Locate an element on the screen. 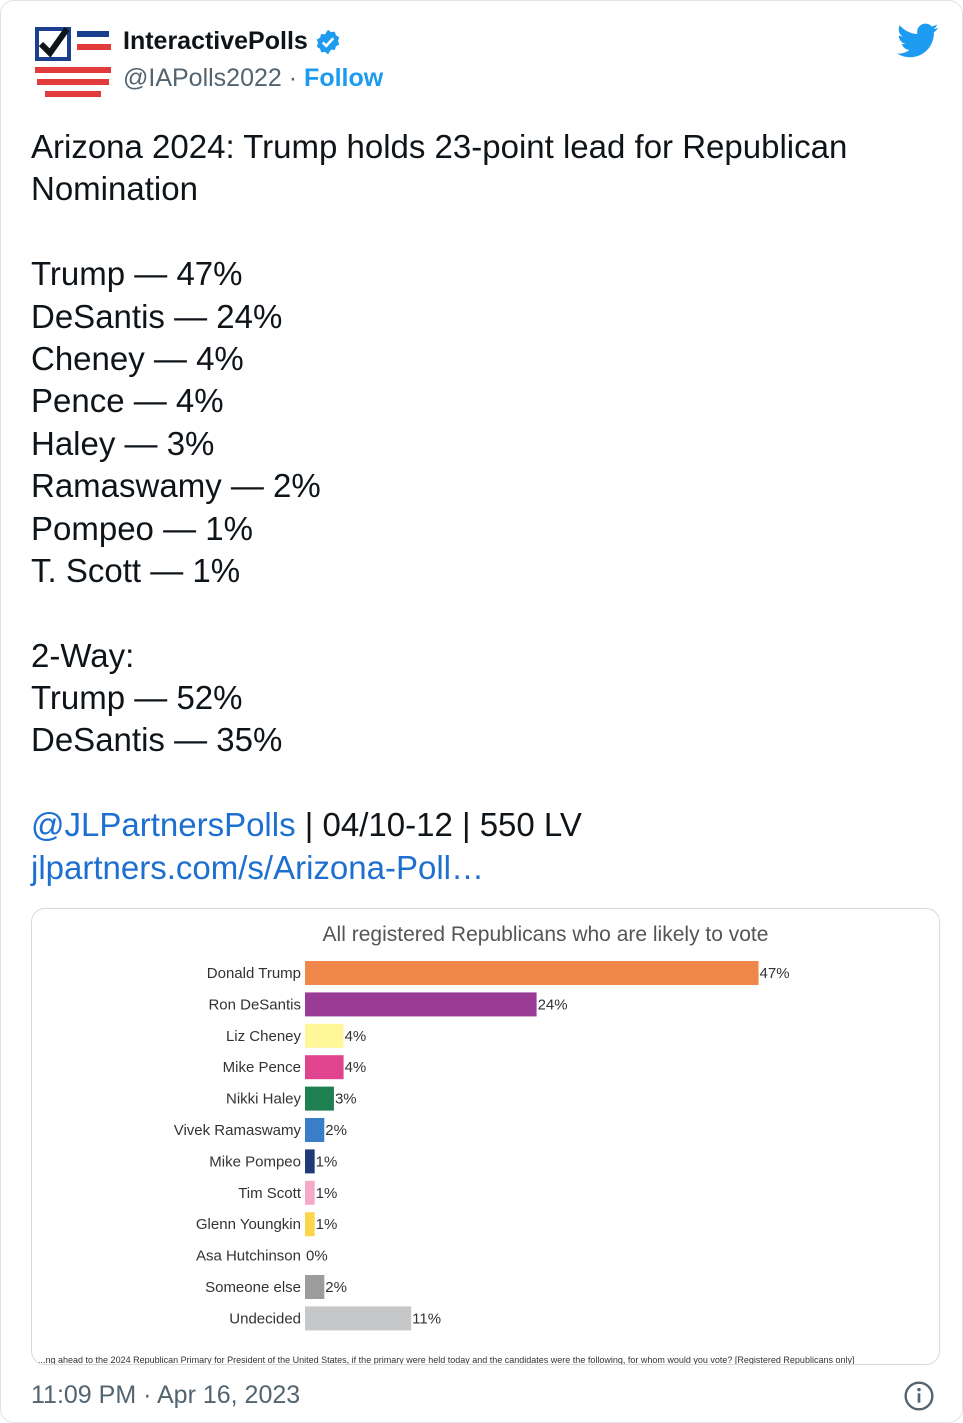 The image size is (963, 1423). bar-category-label: Donald Trump is located at coordinates (254, 973).